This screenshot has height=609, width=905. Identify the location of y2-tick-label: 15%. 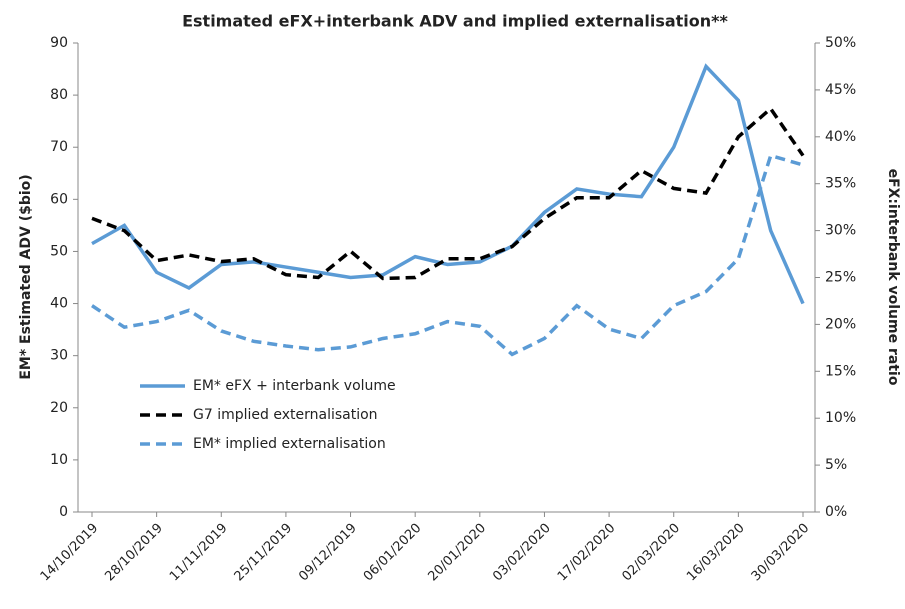
(840, 371).